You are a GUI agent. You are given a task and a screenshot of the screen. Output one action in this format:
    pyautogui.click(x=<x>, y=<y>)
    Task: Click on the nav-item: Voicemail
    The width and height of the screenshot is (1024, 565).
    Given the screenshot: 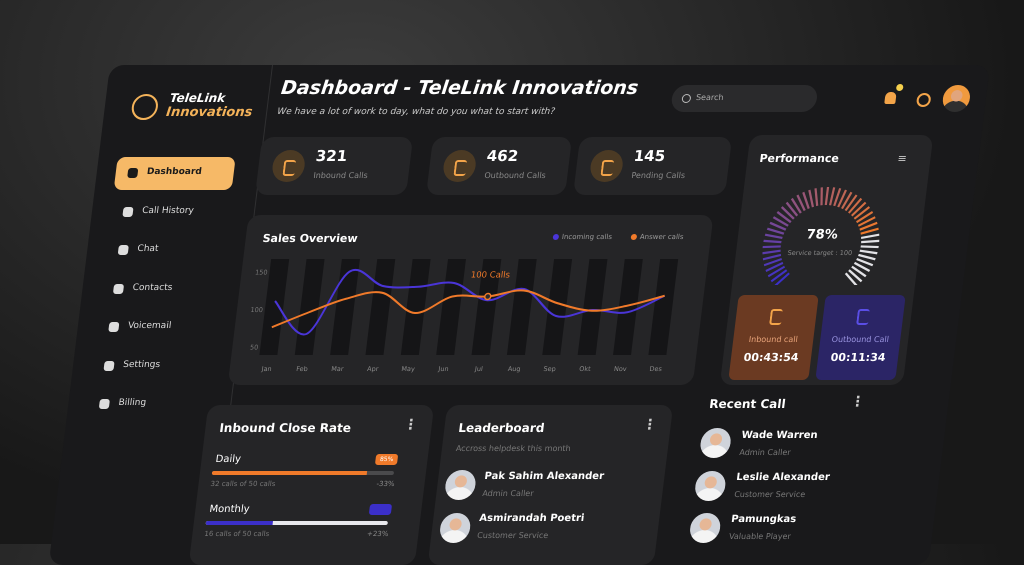 What is the action you would take?
    pyautogui.click(x=156, y=327)
    